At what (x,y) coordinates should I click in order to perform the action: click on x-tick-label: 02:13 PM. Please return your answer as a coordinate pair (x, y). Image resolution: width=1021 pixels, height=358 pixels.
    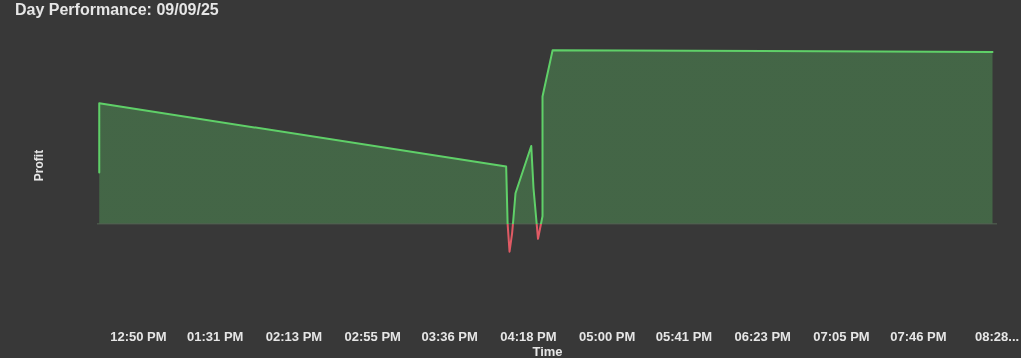
    Looking at the image, I should click on (294, 336).